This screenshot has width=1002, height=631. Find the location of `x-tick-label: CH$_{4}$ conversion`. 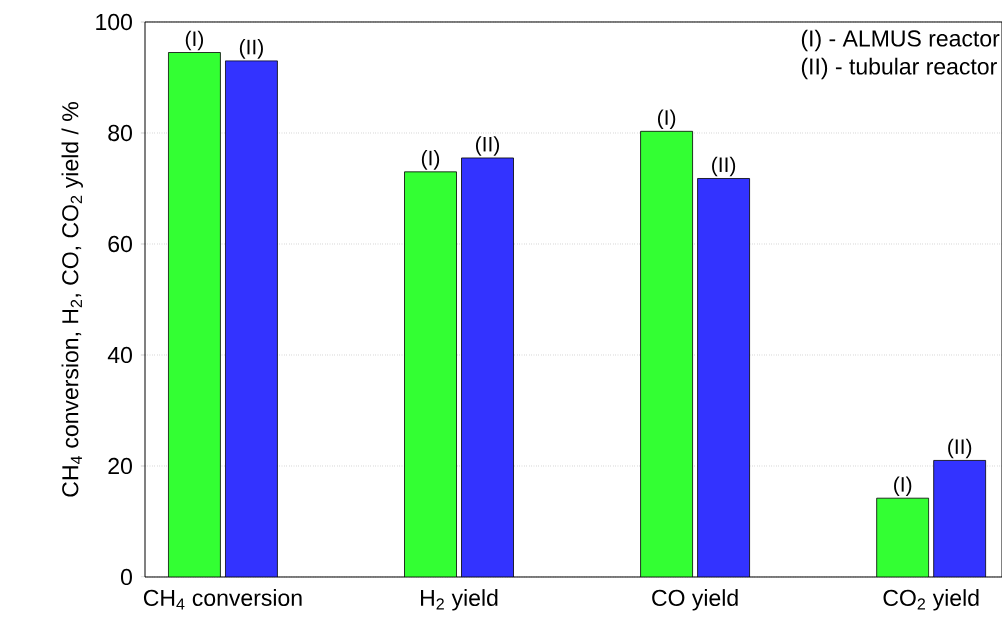

x-tick-label: CH$_{4}$ conversion is located at coordinates (222, 599).